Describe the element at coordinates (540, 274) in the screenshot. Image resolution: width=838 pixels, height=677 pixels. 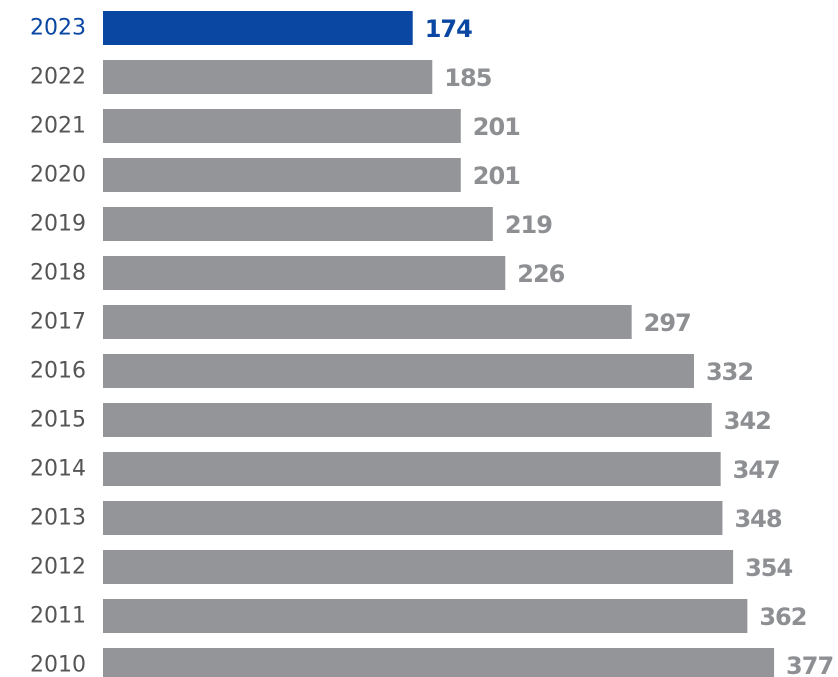
I see `value-label-2018: 226` at that location.